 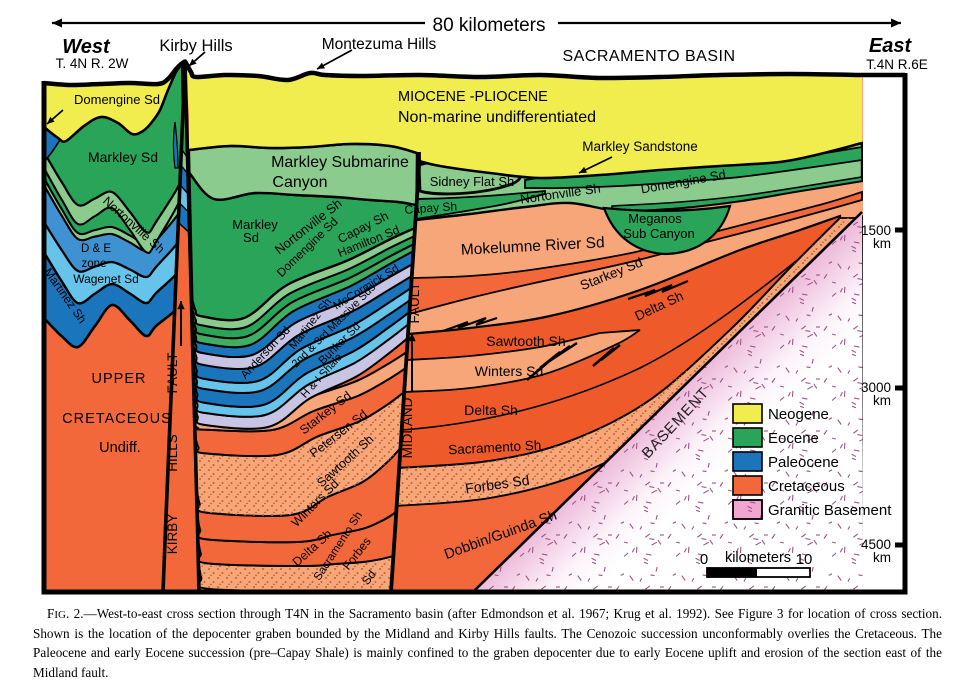 I want to click on svg-text: Sidney Flat Sh, so click(x=472, y=181).